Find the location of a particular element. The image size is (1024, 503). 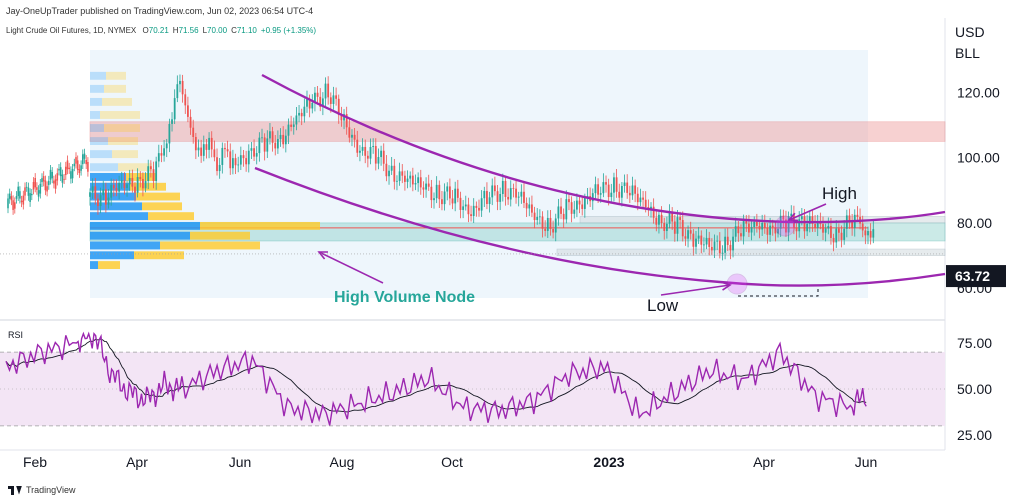

rsi-ma-line is located at coordinates (436, 375).